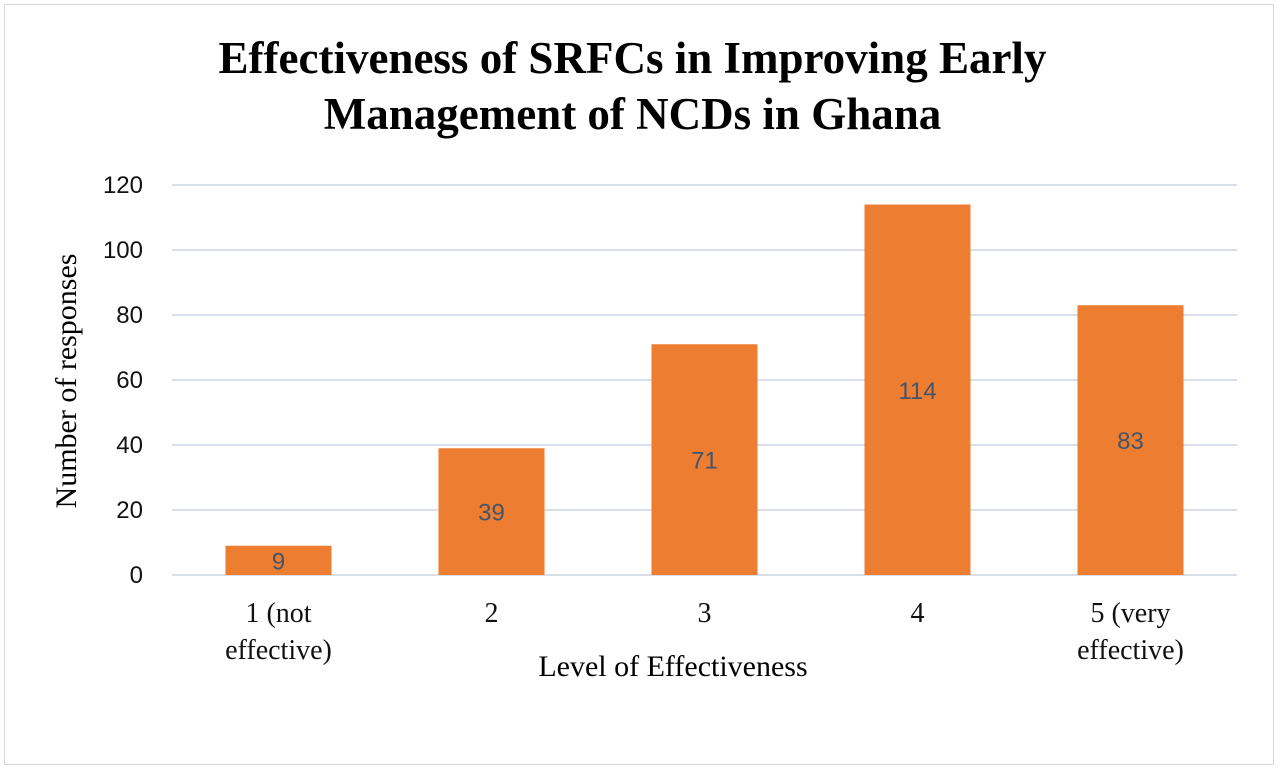 The height and width of the screenshot is (771, 1280). I want to click on data-label: 114, so click(917, 391).